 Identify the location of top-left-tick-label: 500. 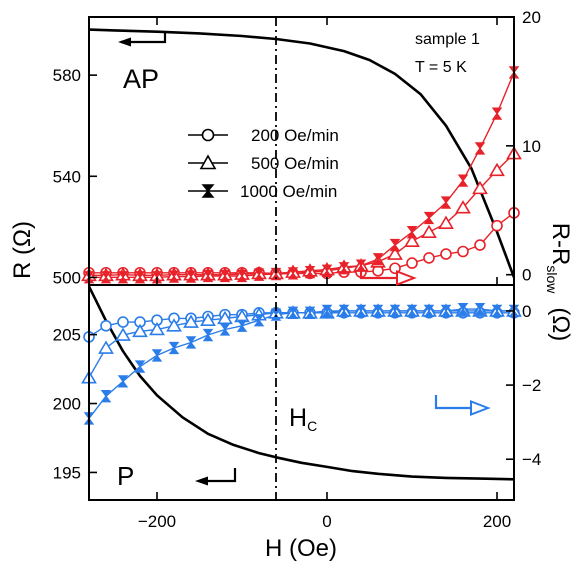
(67, 277).